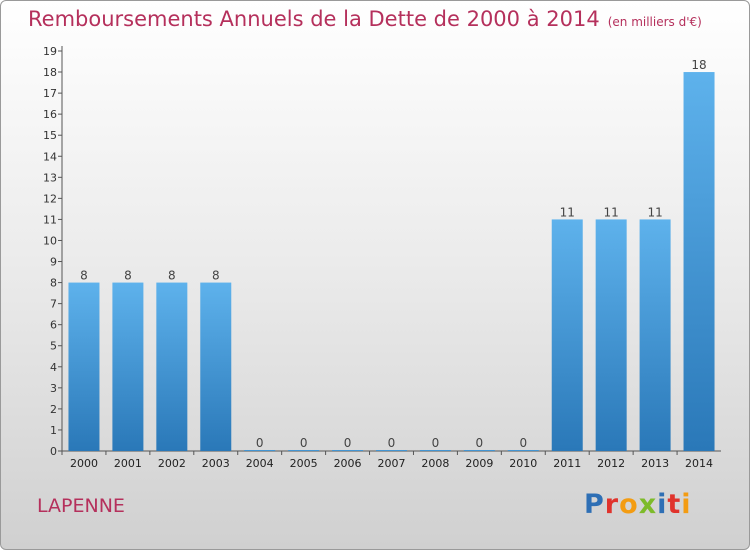  Describe the element at coordinates (348, 463) in the screenshot. I see `x-tick-label: 2006` at that location.